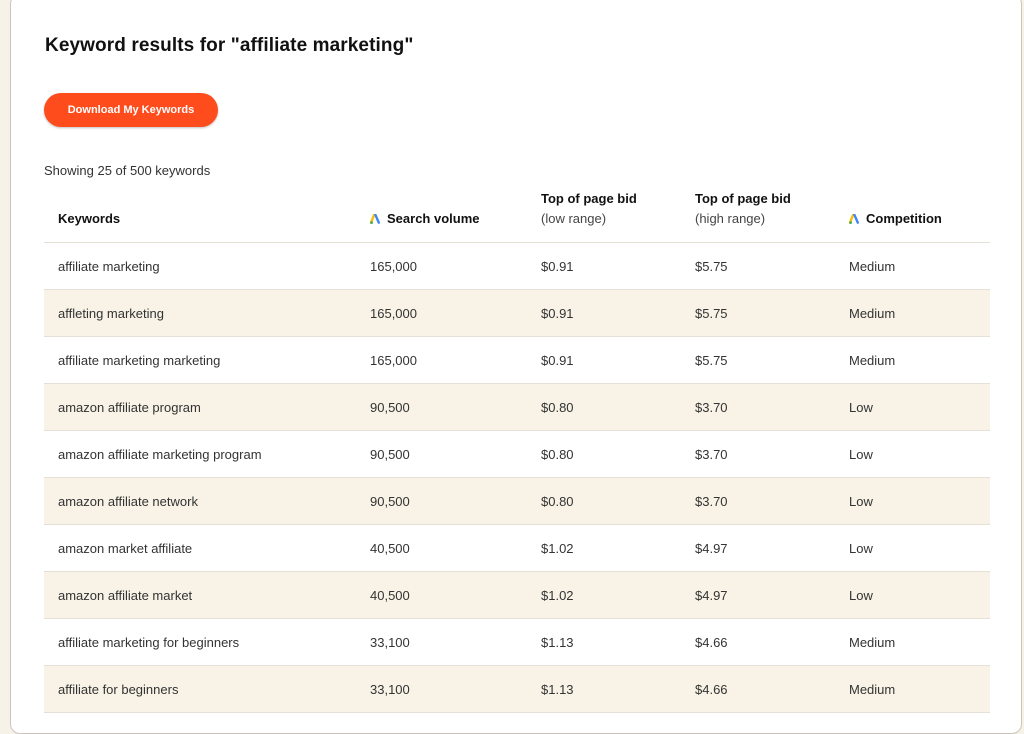 The height and width of the screenshot is (734, 1024). I want to click on column-header-competition: Competition, so click(895, 219).